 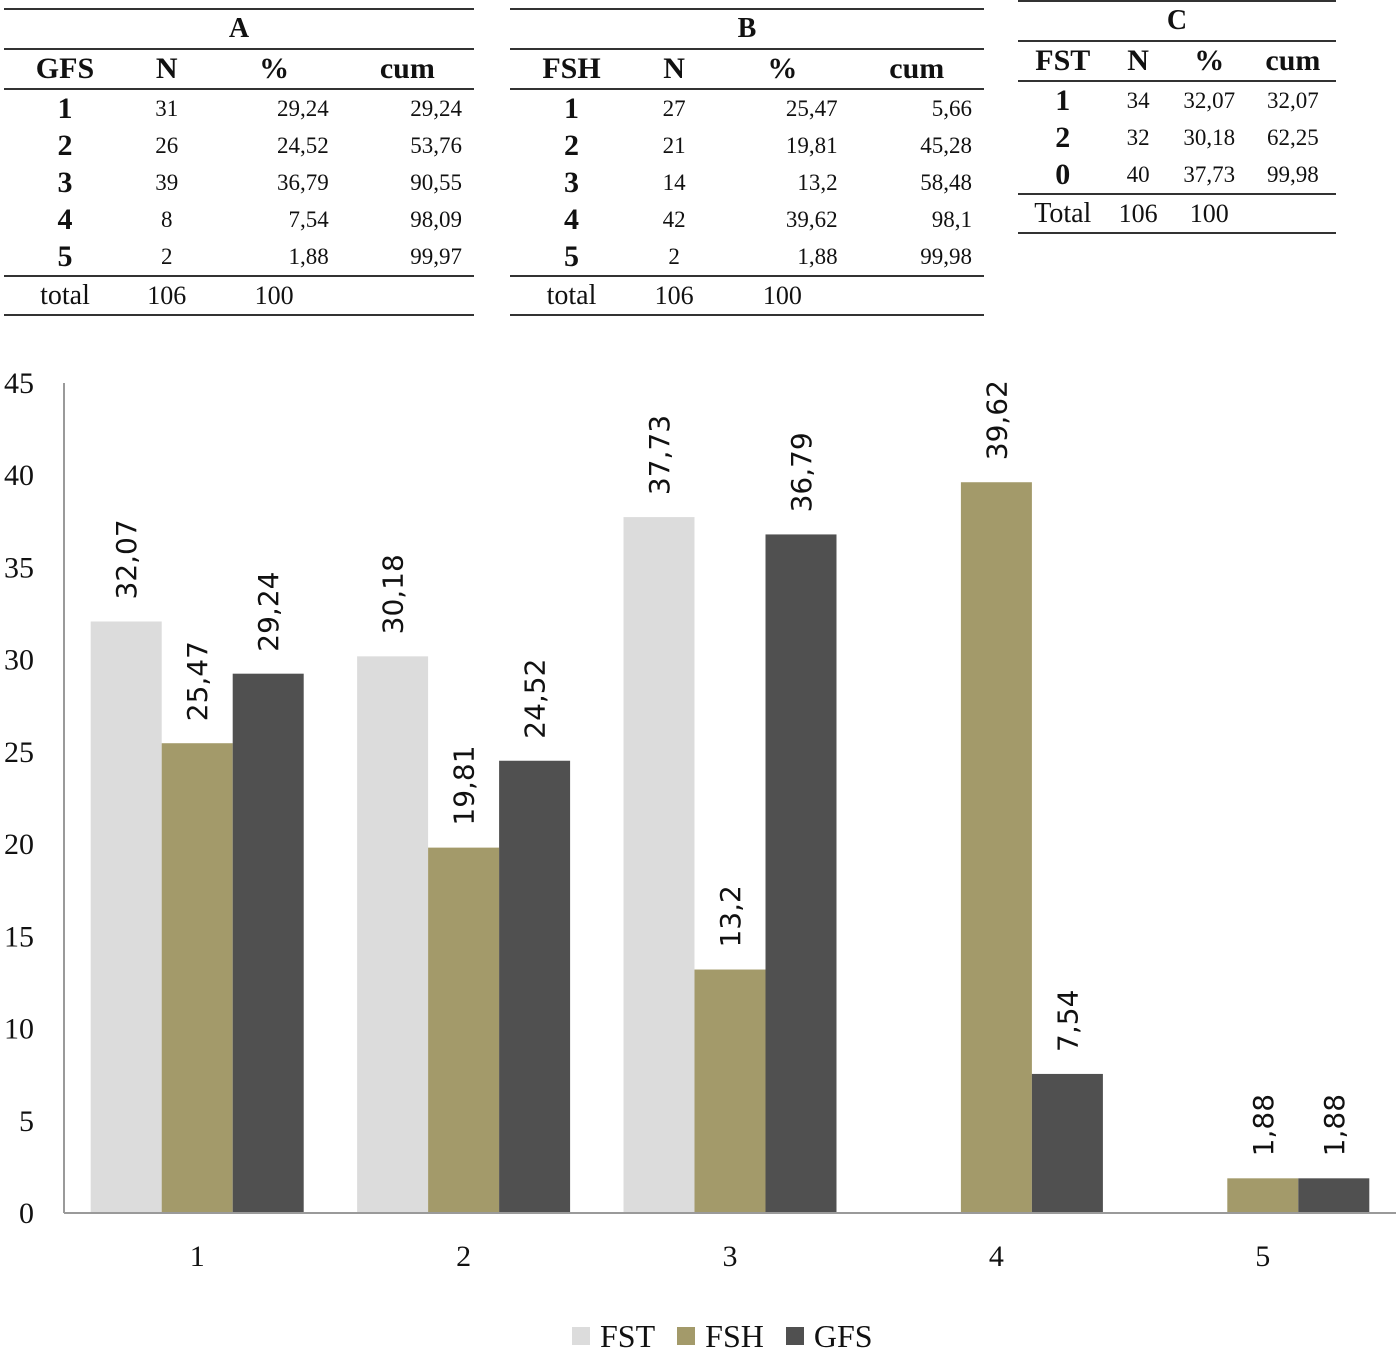 What do you see at coordinates (801, 472) in the screenshot?
I see `data-label: 36,79` at bounding box center [801, 472].